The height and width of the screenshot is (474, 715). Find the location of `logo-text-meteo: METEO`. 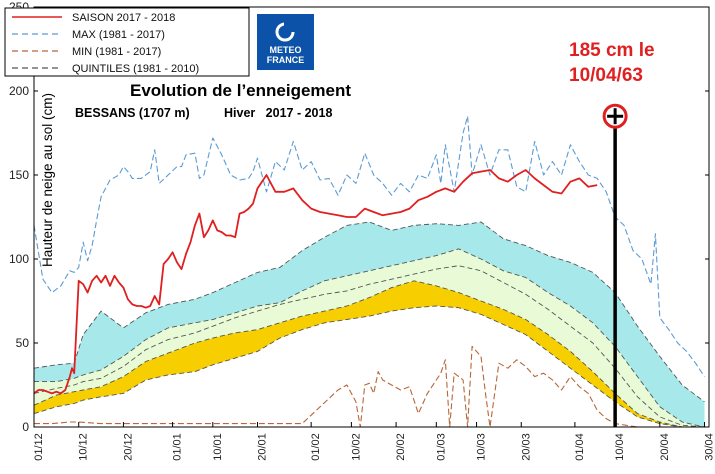

logo-text-meteo: METEO is located at coordinates (285, 50).